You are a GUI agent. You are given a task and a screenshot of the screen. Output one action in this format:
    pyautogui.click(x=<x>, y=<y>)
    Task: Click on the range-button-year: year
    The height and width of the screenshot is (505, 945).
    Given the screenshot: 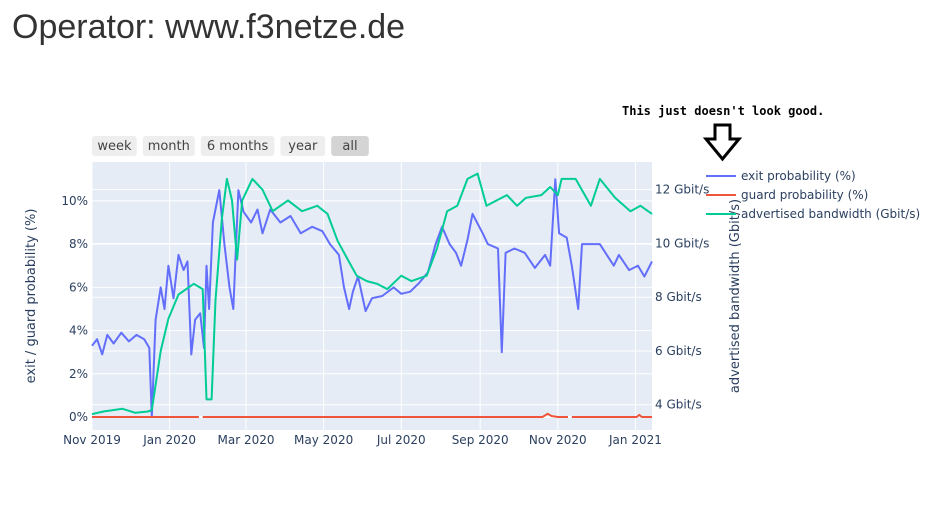 What is the action you would take?
    pyautogui.click(x=303, y=146)
    